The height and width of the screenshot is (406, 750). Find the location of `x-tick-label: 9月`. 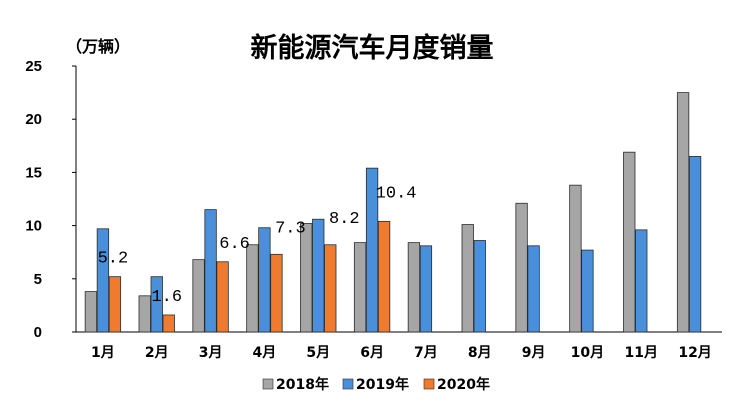

x-tick-label: 9月 is located at coordinates (534, 353).